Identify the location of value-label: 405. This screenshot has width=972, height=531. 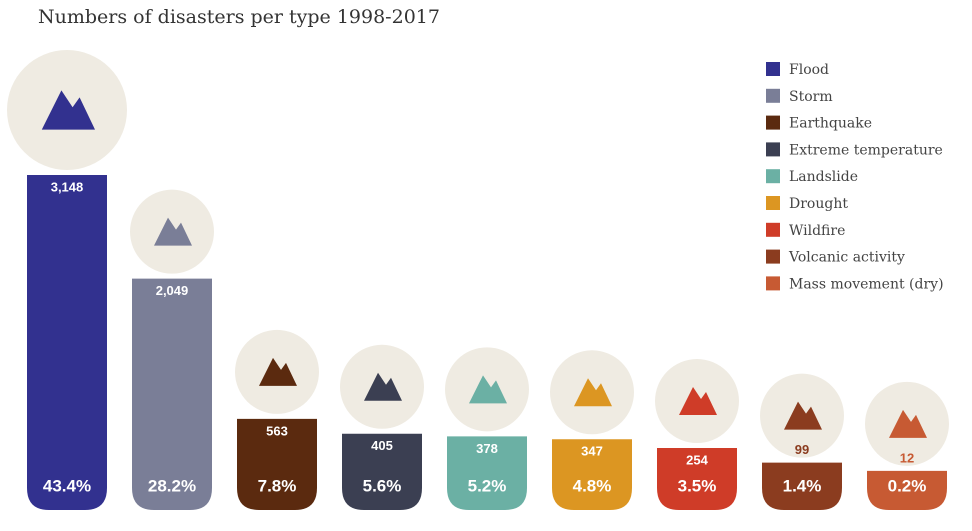
(382, 445).